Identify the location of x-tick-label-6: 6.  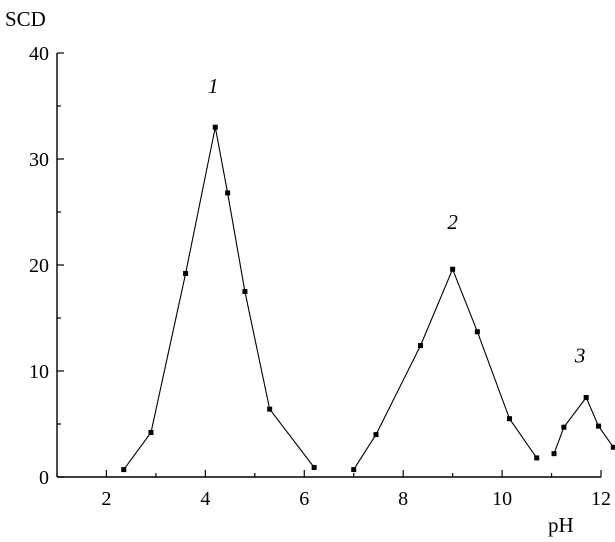
(304, 499).